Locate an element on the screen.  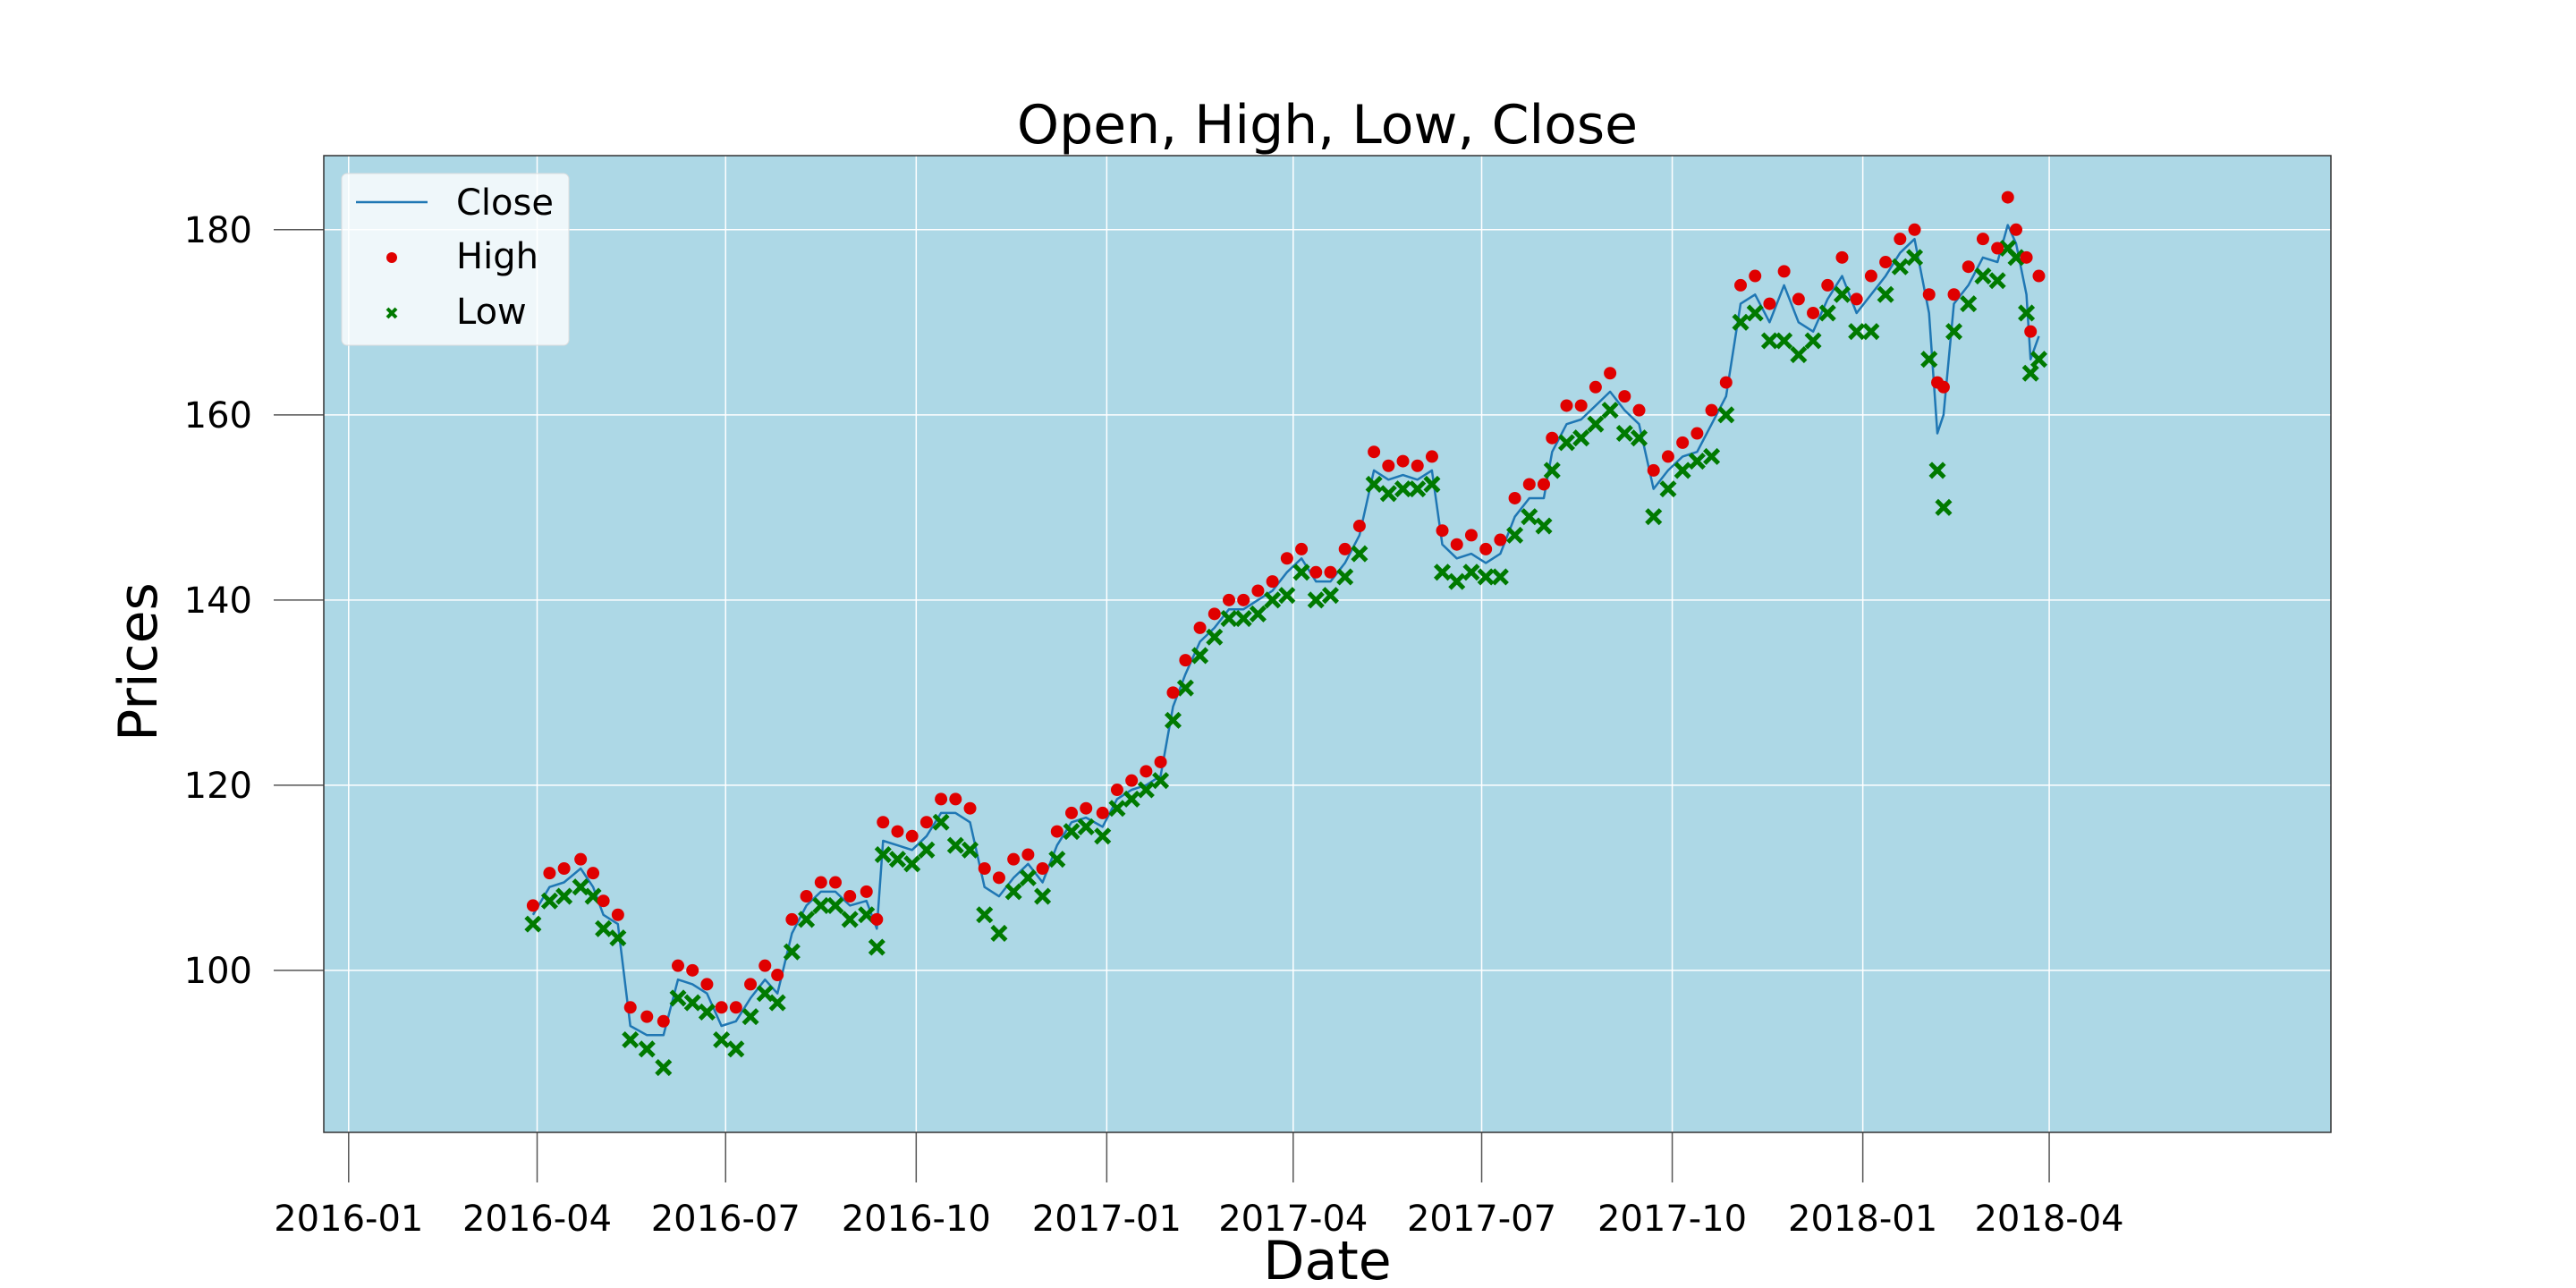
legend: Close High Low is located at coordinates (455, 259).